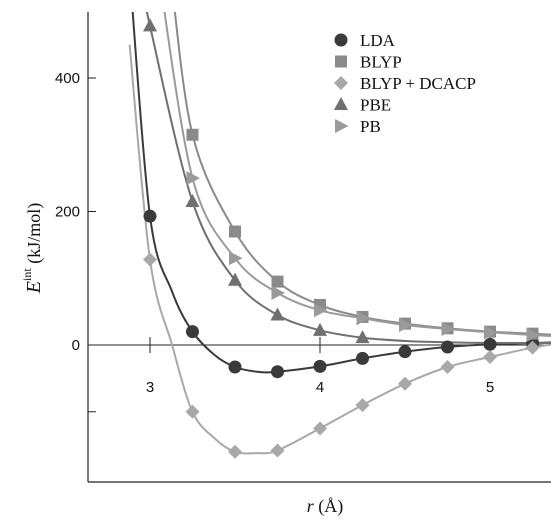  Describe the element at coordinates (342, 126) in the screenshot. I see `legend-marker-pb` at that location.